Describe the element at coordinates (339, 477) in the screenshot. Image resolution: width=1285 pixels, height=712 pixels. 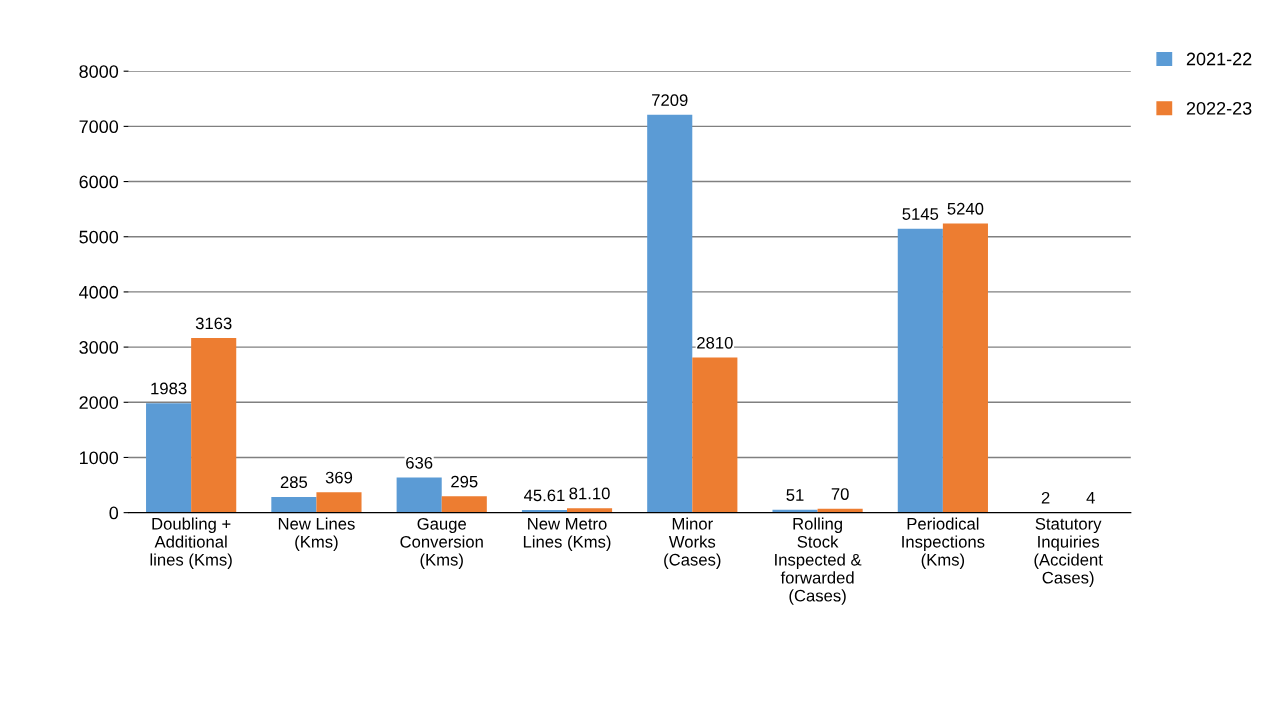
I see `data-label: 369` at that location.